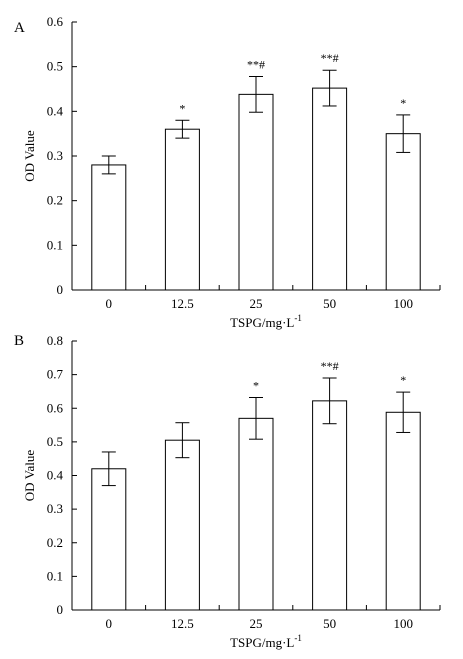 This screenshot has height=659, width=463. Describe the element at coordinates (55, 340) in the screenshot. I see `y-tick-label: 0.8` at that location.